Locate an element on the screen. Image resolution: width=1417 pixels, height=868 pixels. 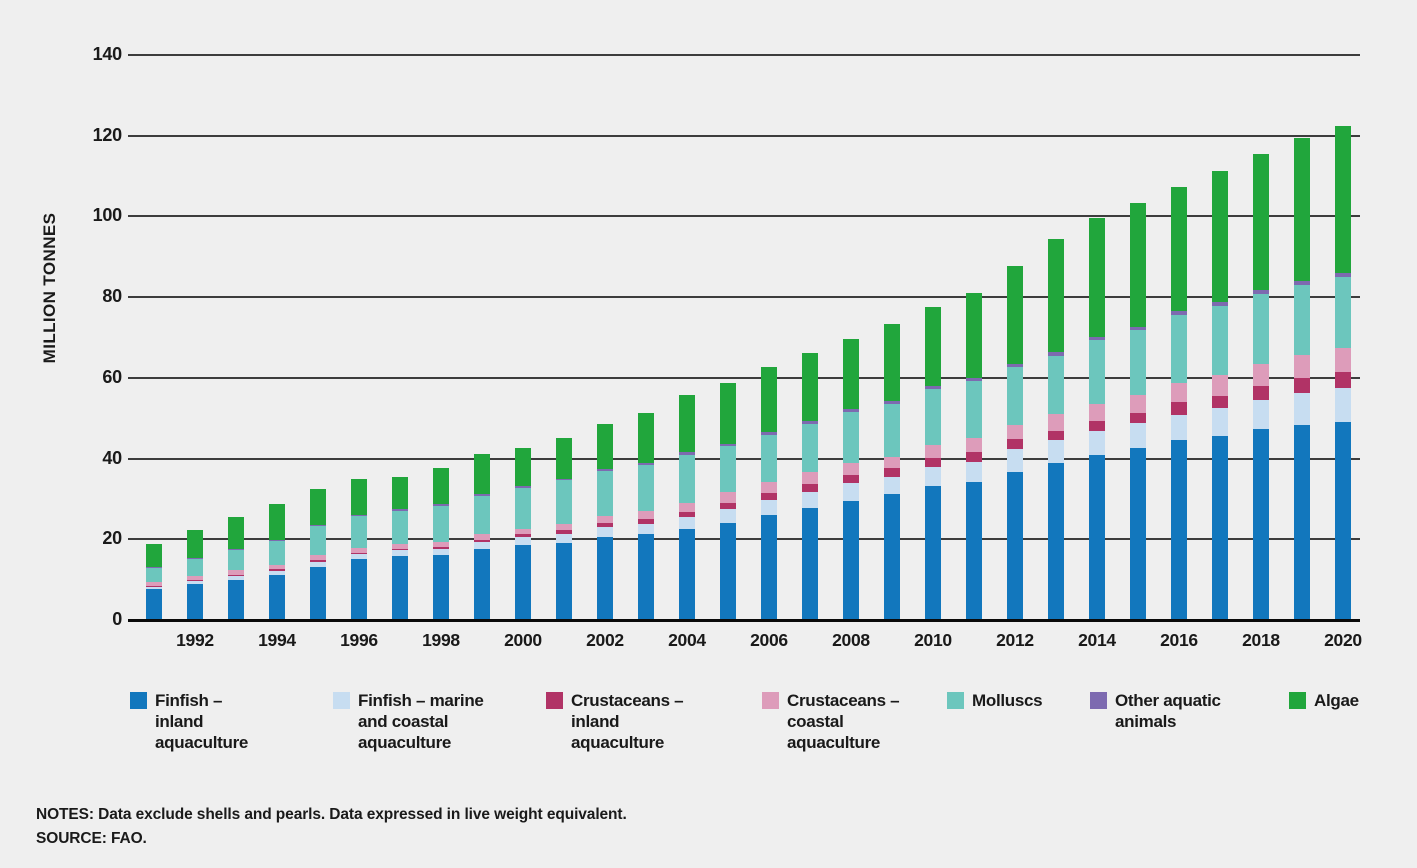
x-tick-label-1994: 1994 is located at coordinates (277, 640).